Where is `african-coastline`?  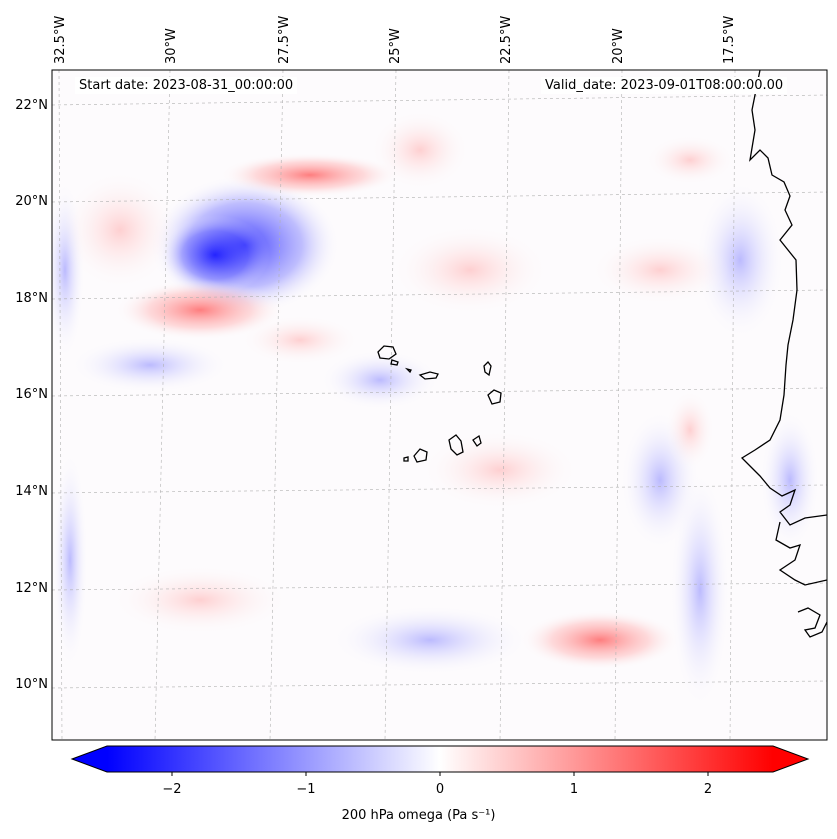
african-coastline is located at coordinates (783, 354).